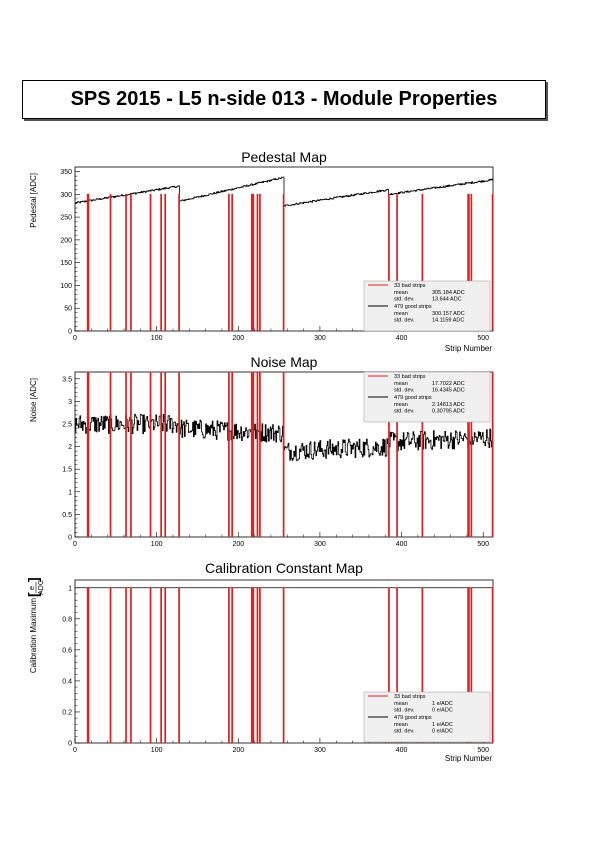  What do you see at coordinates (238, 750) in the screenshot?
I see `x-tick-label: 200` at bounding box center [238, 750].